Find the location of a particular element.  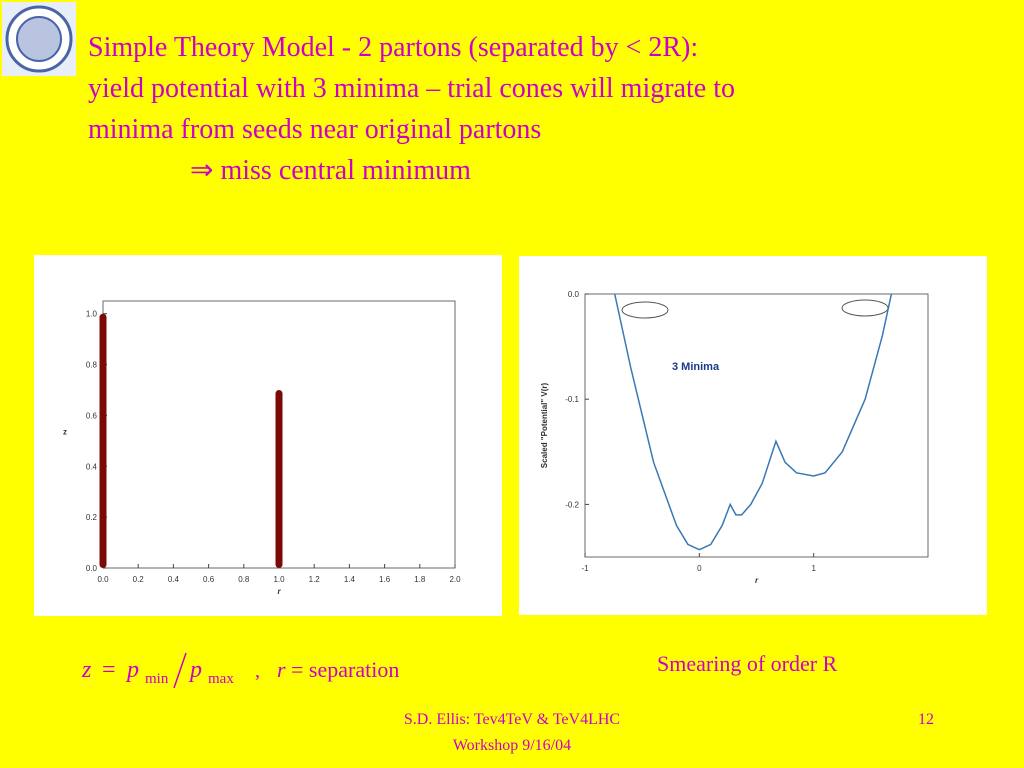

formula: z = p min p max , r = separation is located at coordinates (240, 670).